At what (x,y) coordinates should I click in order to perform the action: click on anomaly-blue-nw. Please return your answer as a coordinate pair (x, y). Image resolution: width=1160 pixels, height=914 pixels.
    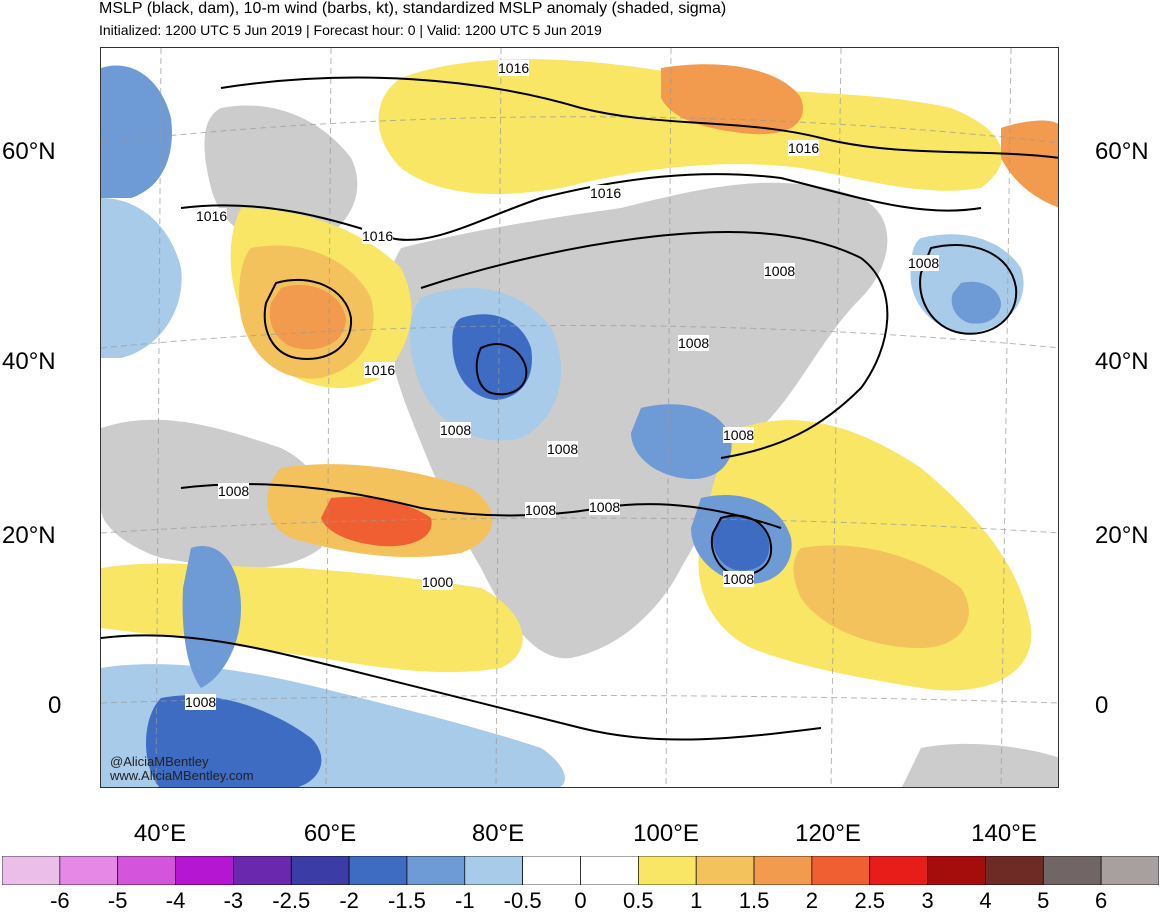
    Looking at the image, I should click on (136, 131).